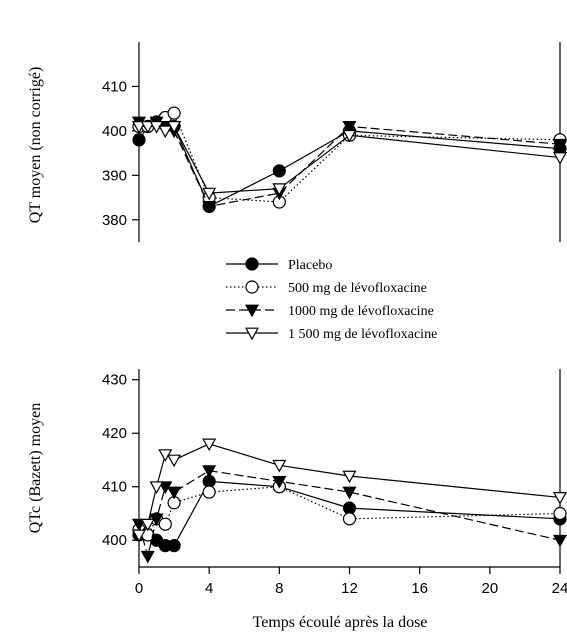  I want to click on bottom-x-tick-label: 20, so click(489, 588).